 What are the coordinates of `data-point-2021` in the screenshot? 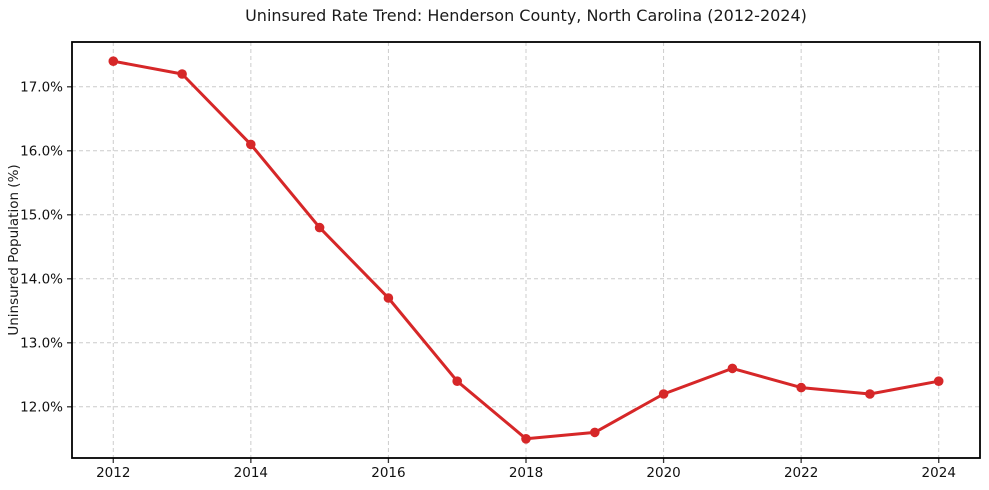 It's located at (732, 368).